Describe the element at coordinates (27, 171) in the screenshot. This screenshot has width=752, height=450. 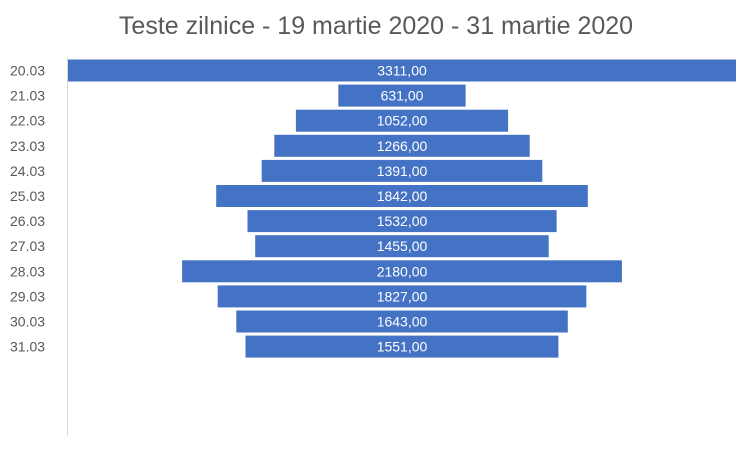
I see `category-tick-24.03: 24.03` at that location.